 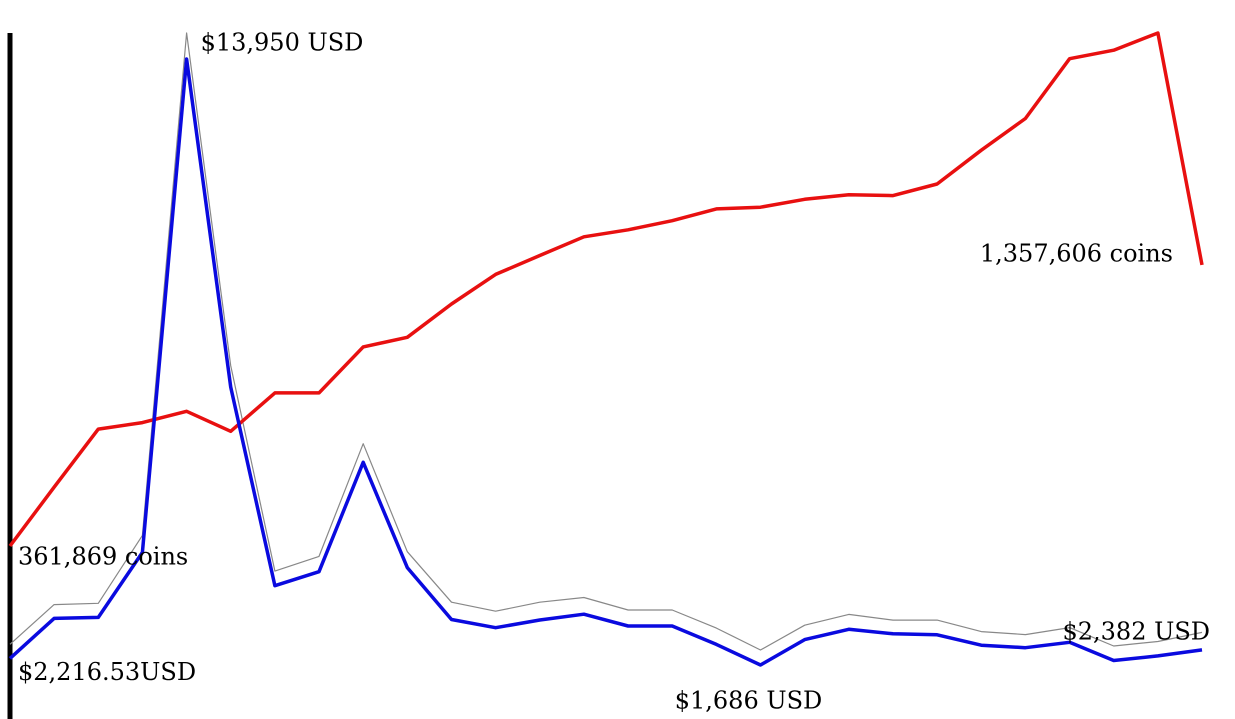 What do you see at coordinates (1076, 253) in the screenshot?
I see `data-label: 1,357,606 coins` at bounding box center [1076, 253].